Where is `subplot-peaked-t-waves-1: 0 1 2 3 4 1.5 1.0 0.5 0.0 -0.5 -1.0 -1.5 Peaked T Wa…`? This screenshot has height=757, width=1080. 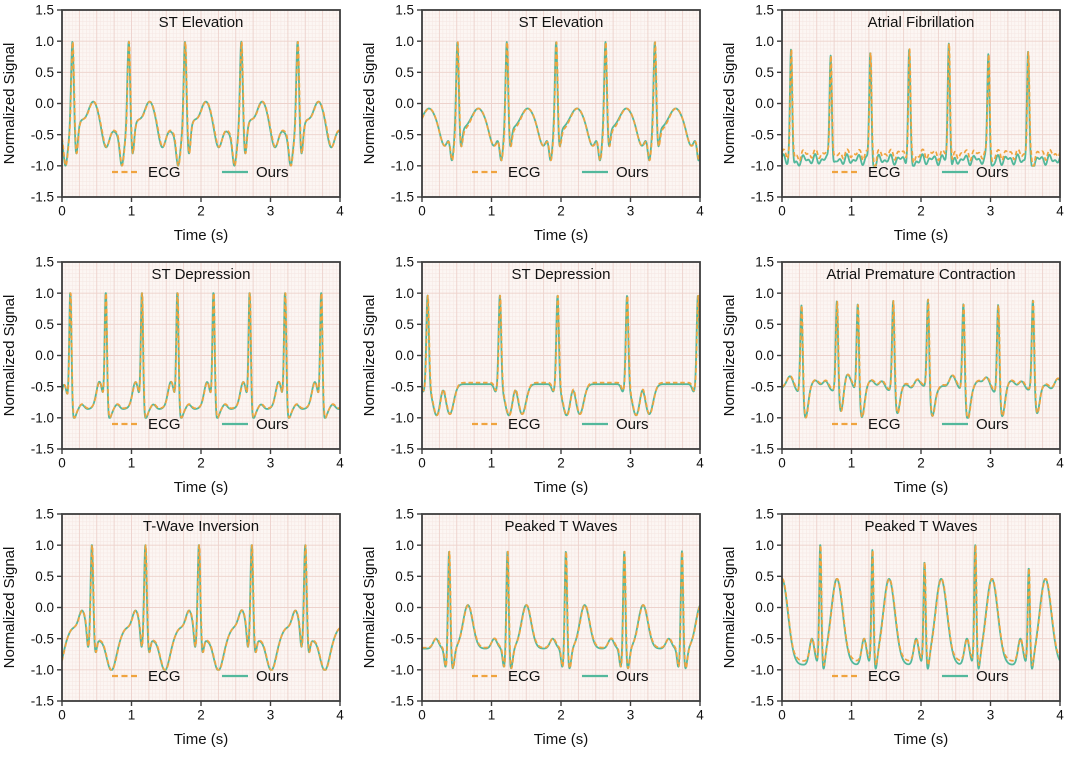 subplot-peaked-t-waves-1: 0 1 2 3 4 1.5 1.0 0.5 0.0 -0.5 -1.0 -1.5 Peaked T Wa… is located at coordinates (532, 627).